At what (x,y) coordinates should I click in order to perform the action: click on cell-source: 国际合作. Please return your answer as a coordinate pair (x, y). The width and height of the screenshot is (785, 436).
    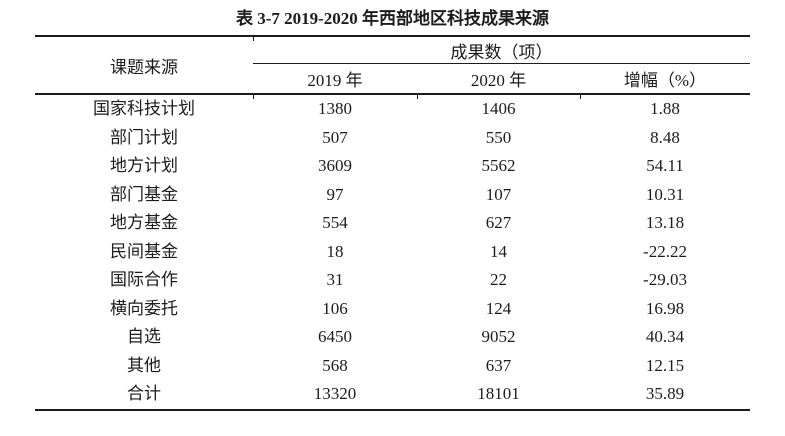
    Looking at the image, I should click on (144, 279).